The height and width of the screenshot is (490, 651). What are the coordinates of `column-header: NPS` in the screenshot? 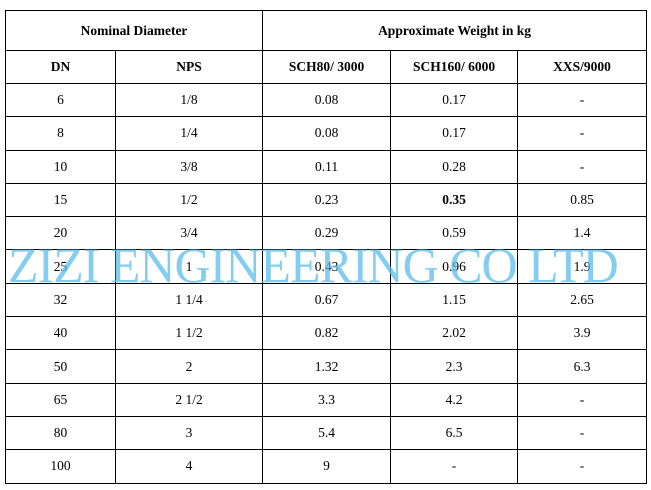 It's located at (189, 67).